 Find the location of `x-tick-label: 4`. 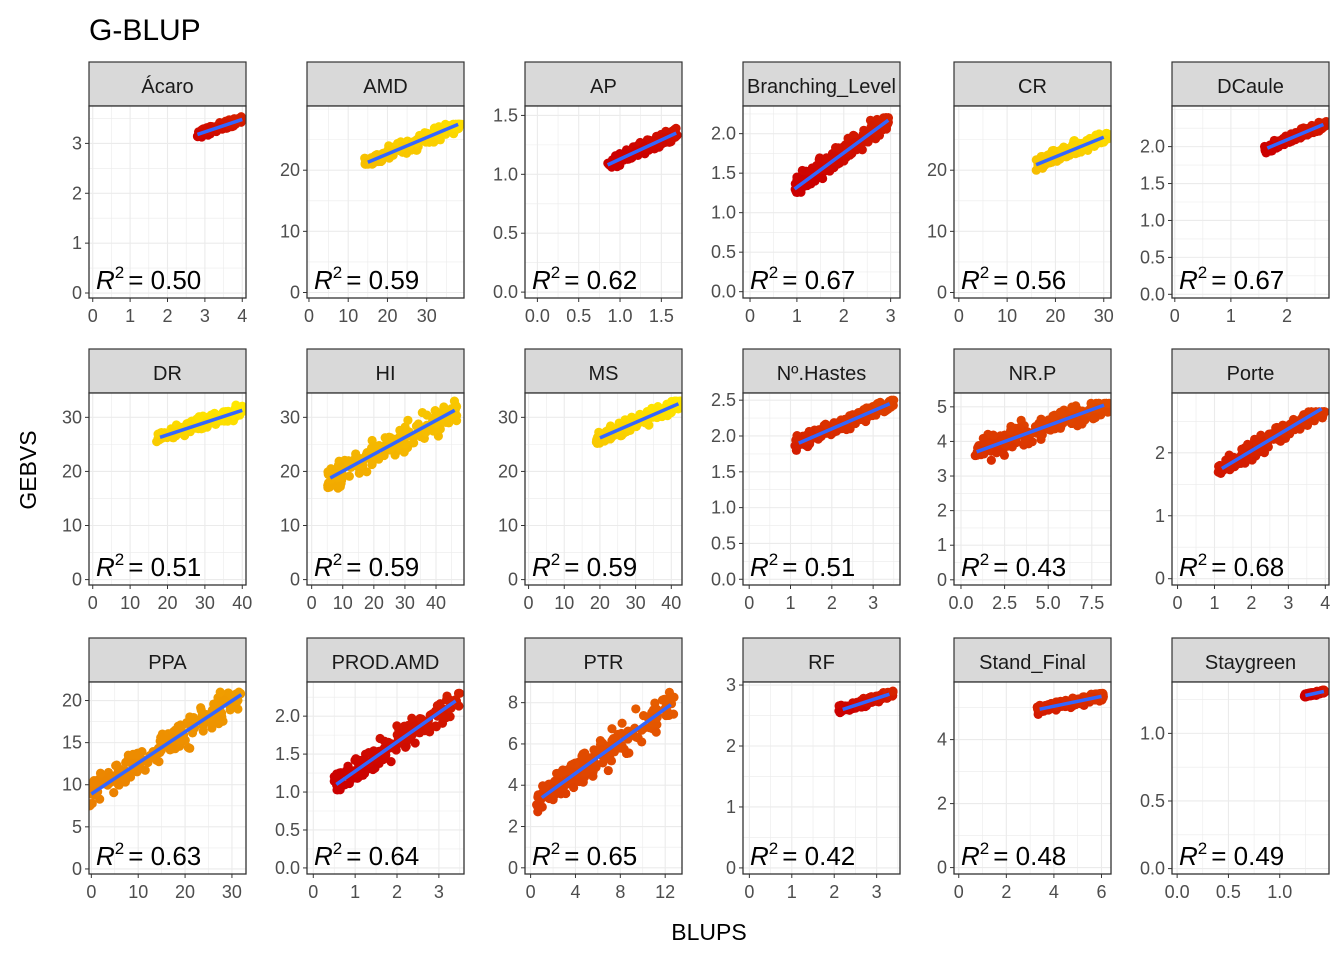

x-tick-label: 4 is located at coordinates (575, 892).